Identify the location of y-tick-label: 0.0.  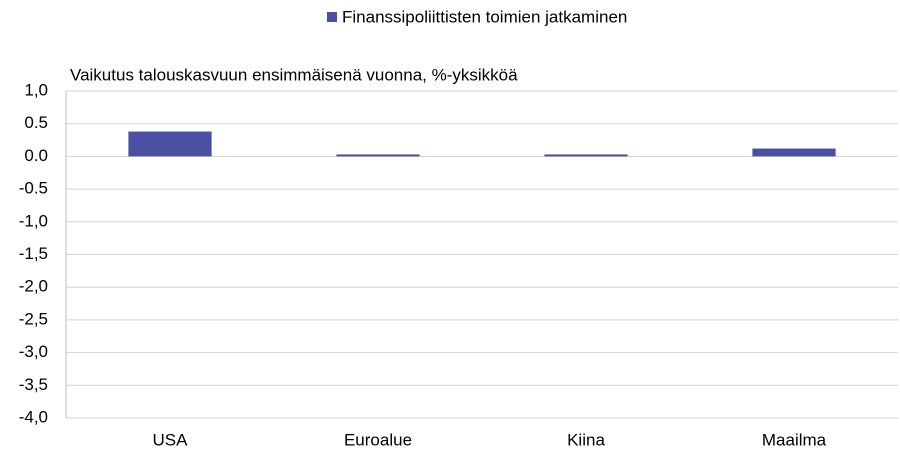
(36, 155).